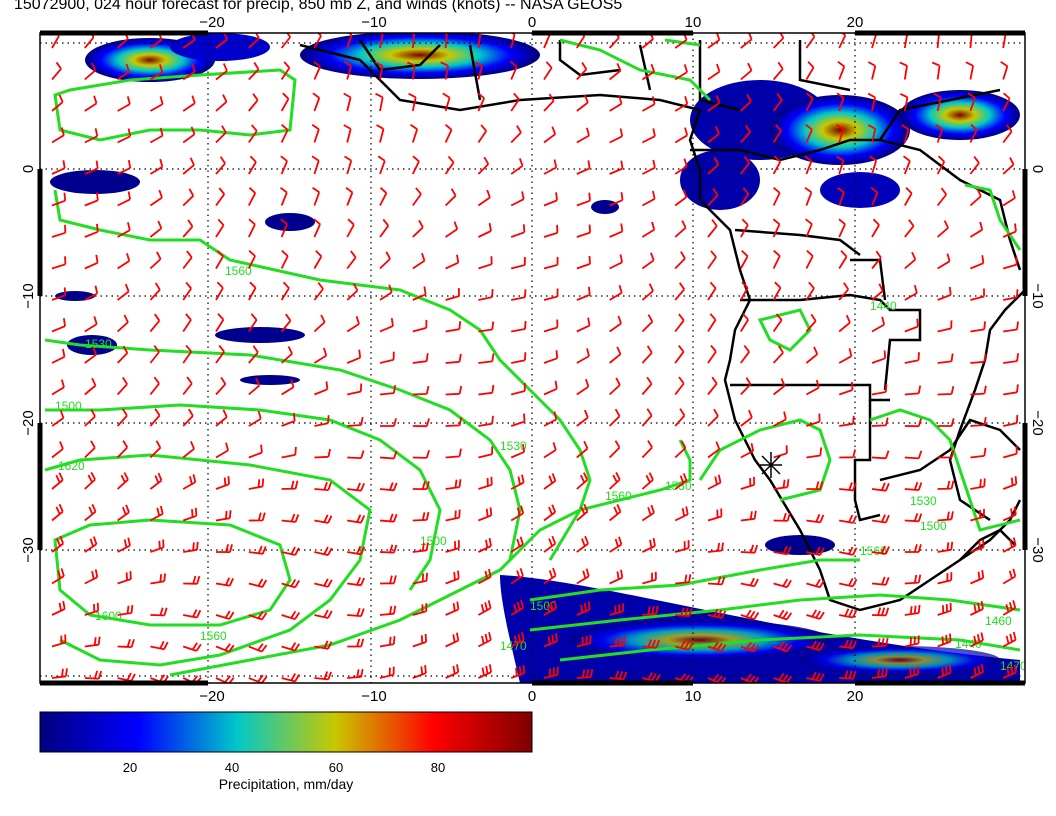  What do you see at coordinates (28, 364) in the screenshot?
I see `lat-labels-left: 0 −10 −20 −30` at bounding box center [28, 364].